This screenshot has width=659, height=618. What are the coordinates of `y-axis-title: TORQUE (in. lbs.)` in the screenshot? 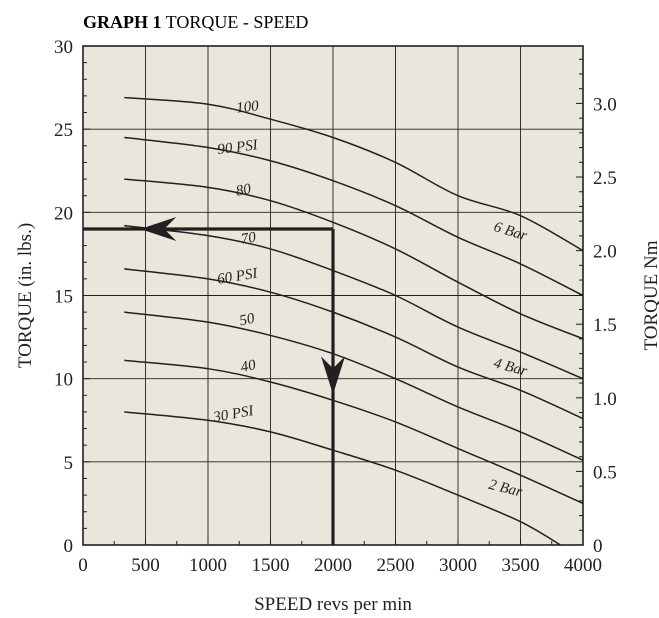 It's located at (25, 295).